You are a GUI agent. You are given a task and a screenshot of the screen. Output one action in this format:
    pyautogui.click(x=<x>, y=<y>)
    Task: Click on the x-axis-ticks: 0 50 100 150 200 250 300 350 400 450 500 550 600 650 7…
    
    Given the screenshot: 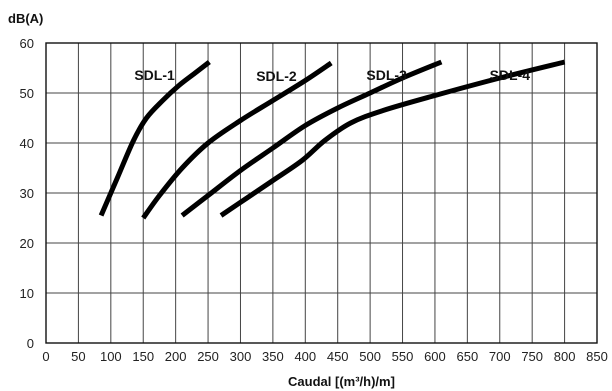 What is the action you would take?
    pyautogui.click(x=324, y=356)
    